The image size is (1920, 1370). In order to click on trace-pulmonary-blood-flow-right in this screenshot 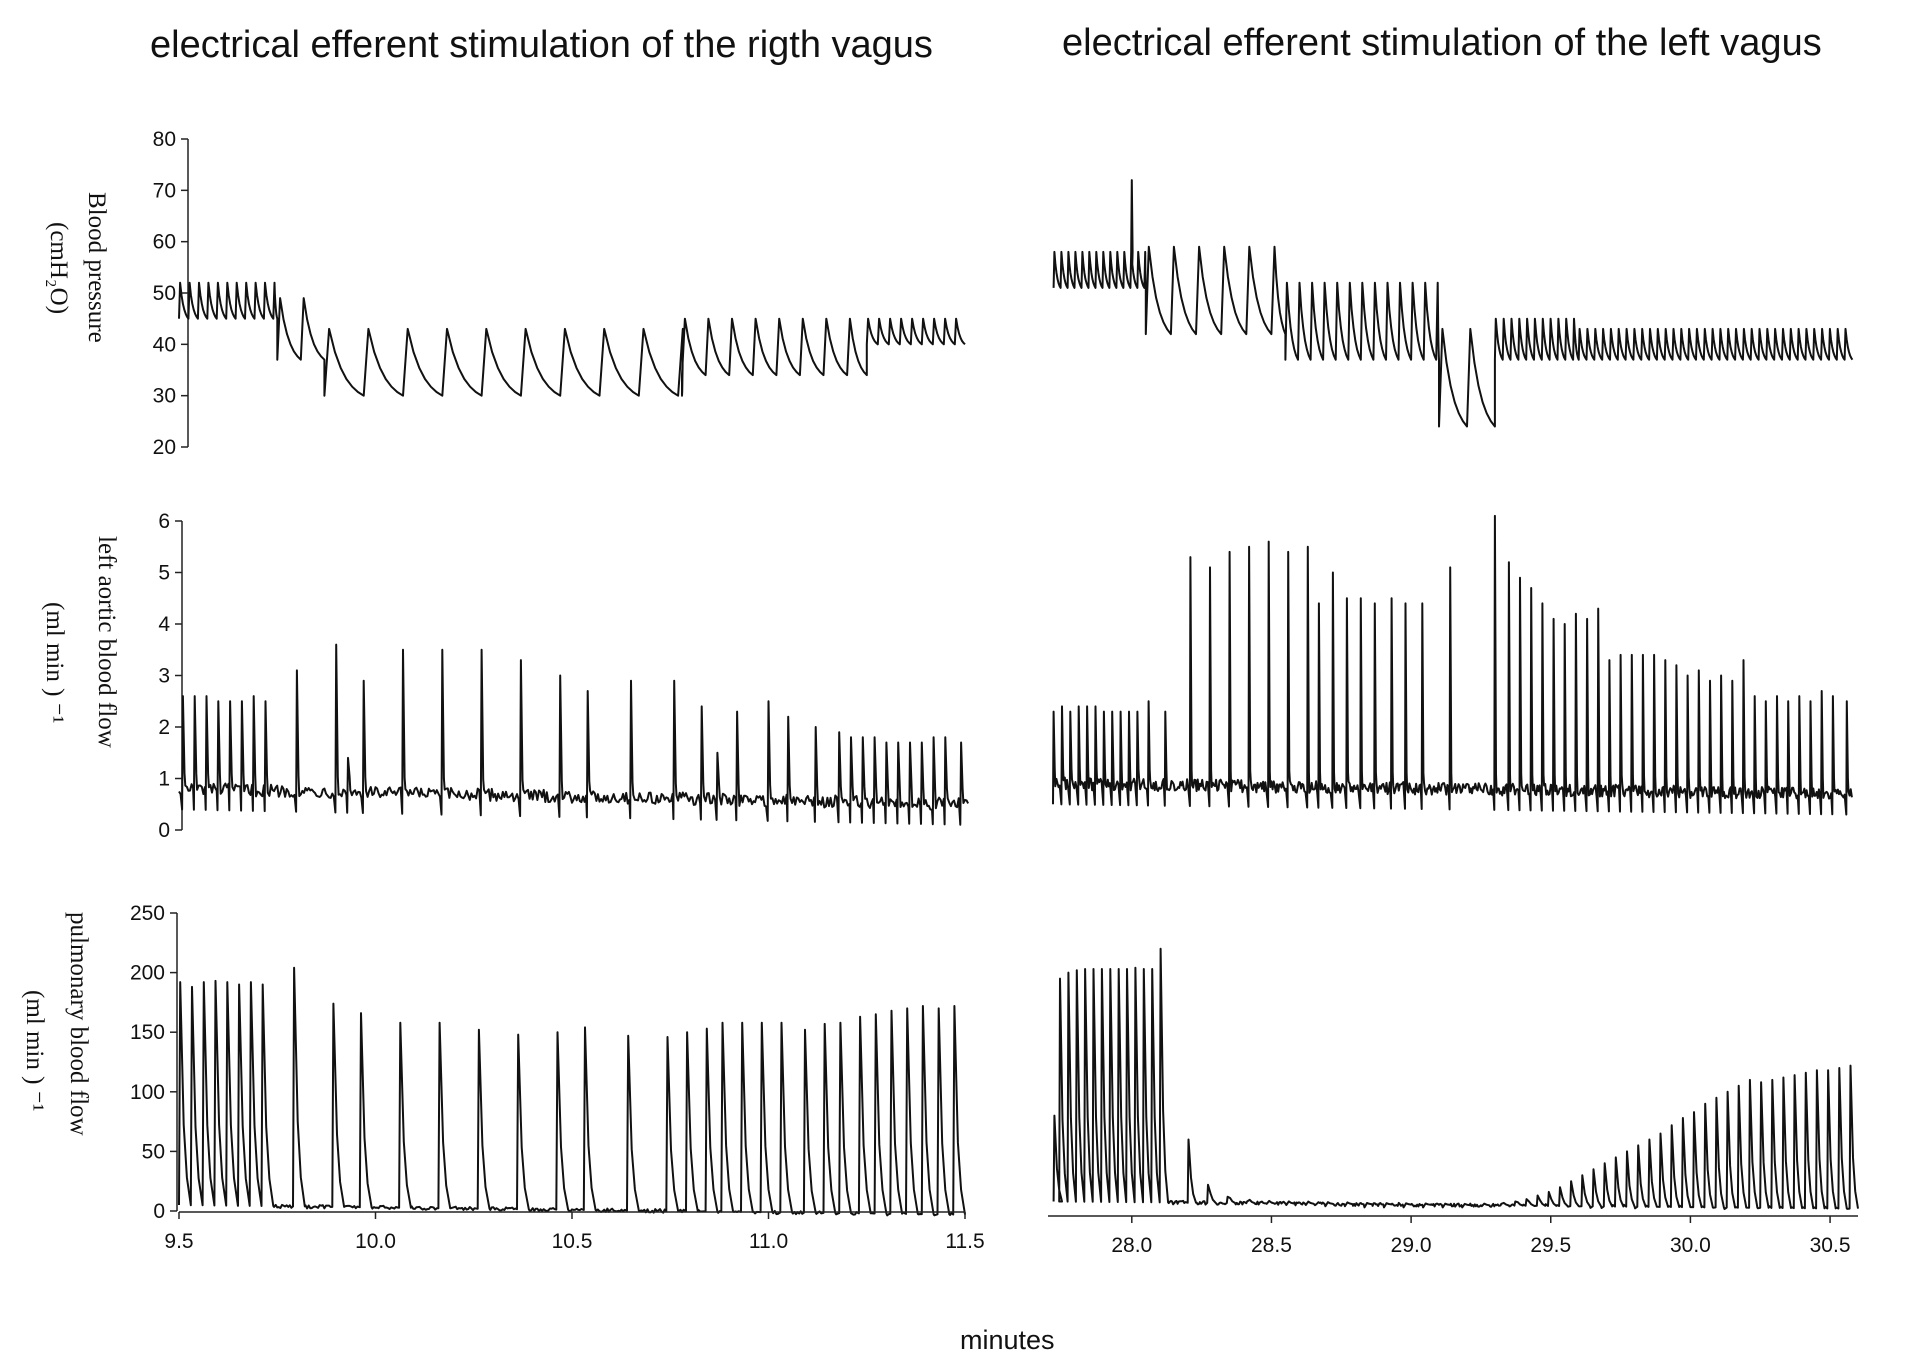, I will do `click(1455, 1078)`.